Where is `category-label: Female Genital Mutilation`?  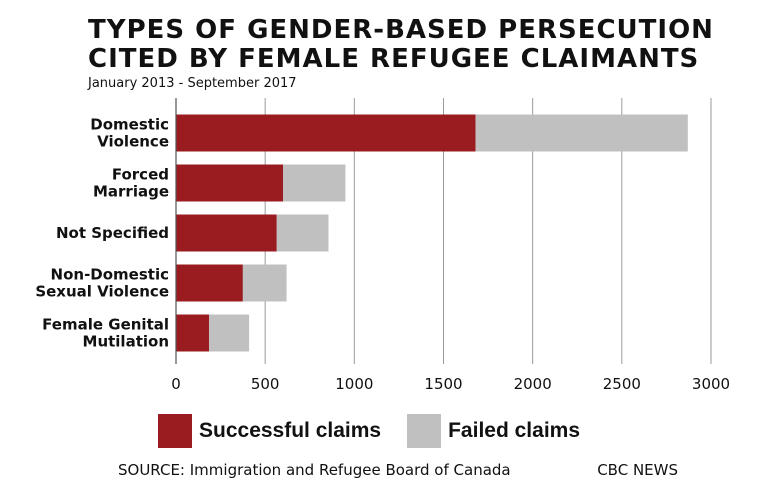
category-label: Female Genital Mutilation is located at coordinates (105, 333).